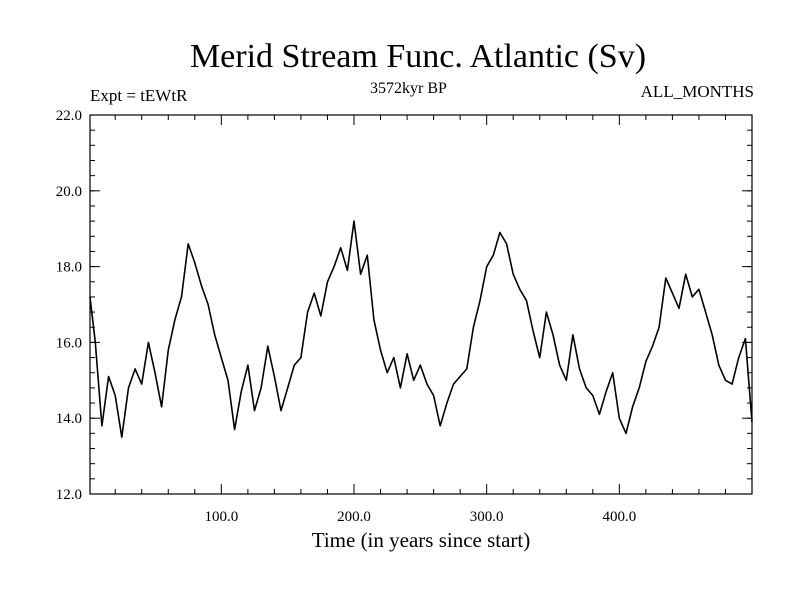  What do you see at coordinates (69, 192) in the screenshot?
I see `y-tick-label: 20.0` at bounding box center [69, 192].